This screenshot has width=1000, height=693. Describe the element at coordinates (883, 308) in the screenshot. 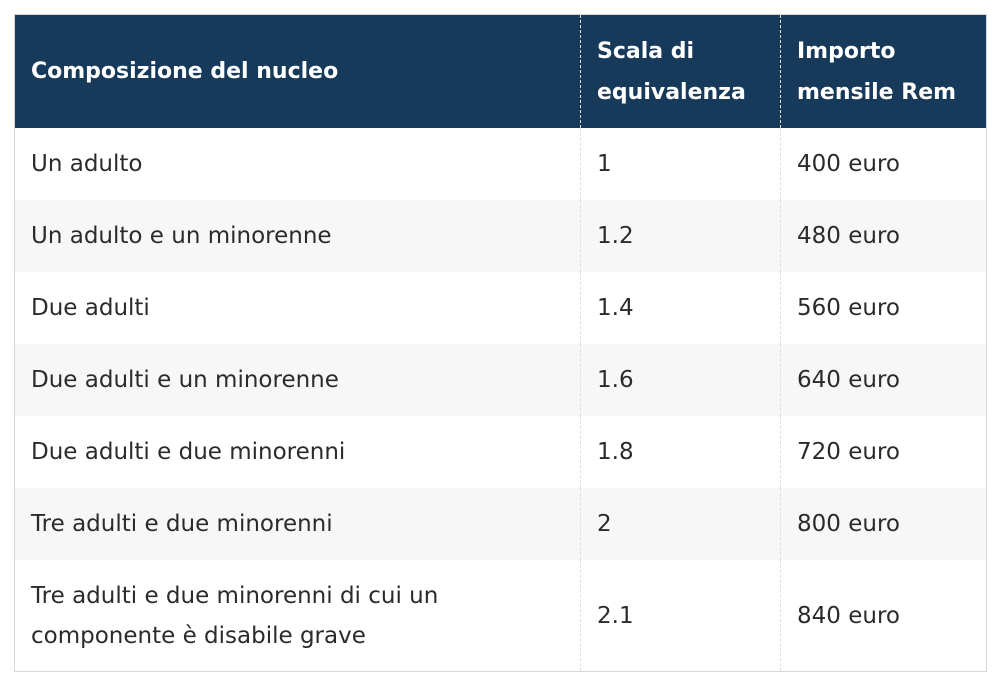

I see `table-cell: 560 euro` at that location.